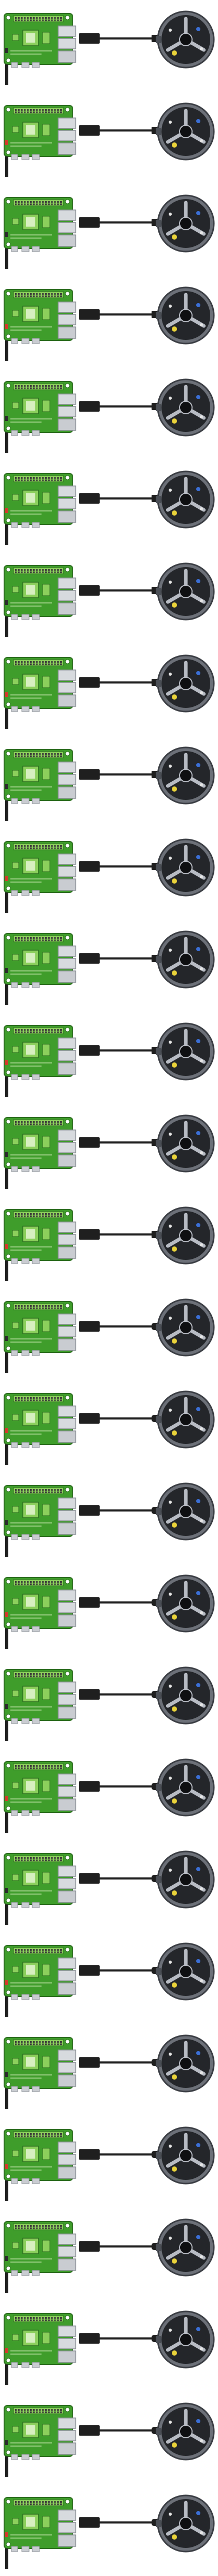 The image size is (218, 2576). What do you see at coordinates (122, 959) in the screenshot?
I see `usb-cable-icon` at bounding box center [122, 959].